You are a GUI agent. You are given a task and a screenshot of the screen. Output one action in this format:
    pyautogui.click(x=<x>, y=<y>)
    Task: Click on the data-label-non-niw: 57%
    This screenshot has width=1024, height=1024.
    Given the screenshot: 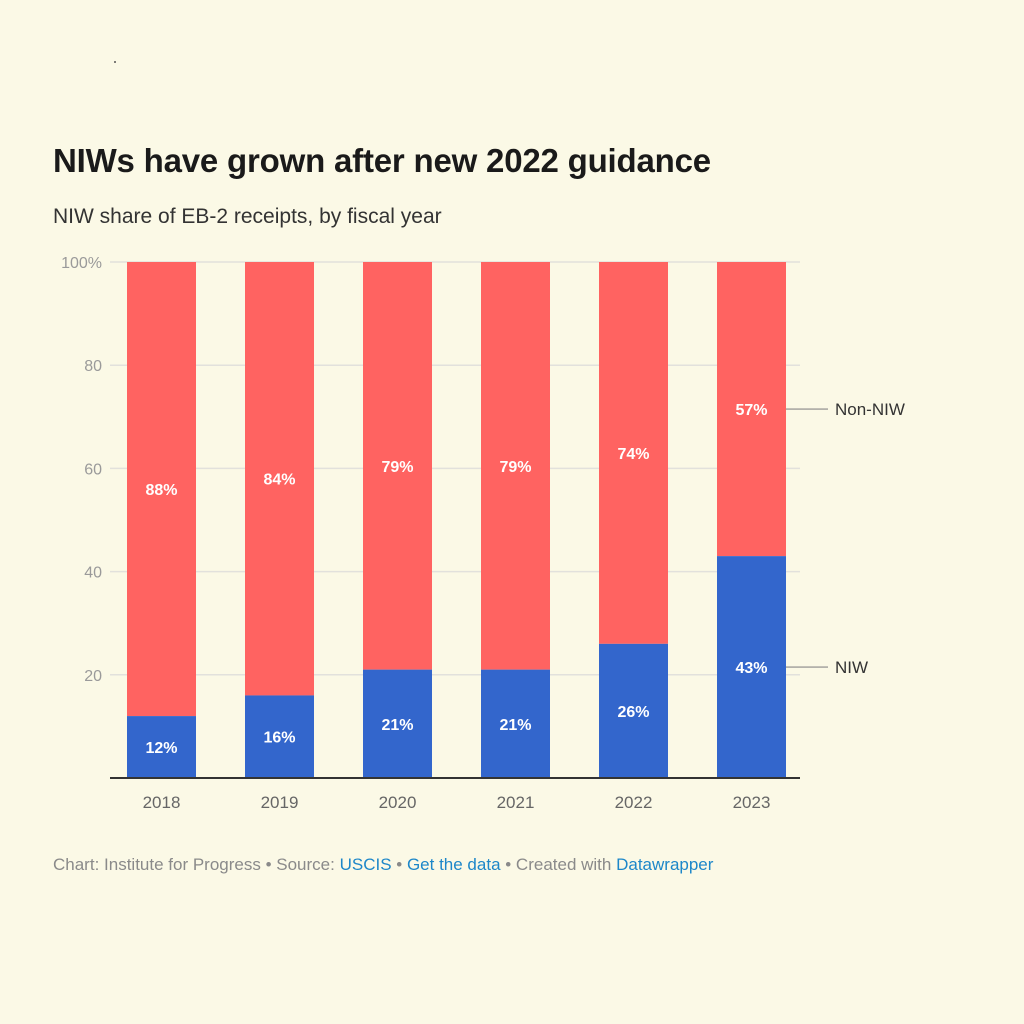 What is the action you would take?
    pyautogui.click(x=751, y=410)
    